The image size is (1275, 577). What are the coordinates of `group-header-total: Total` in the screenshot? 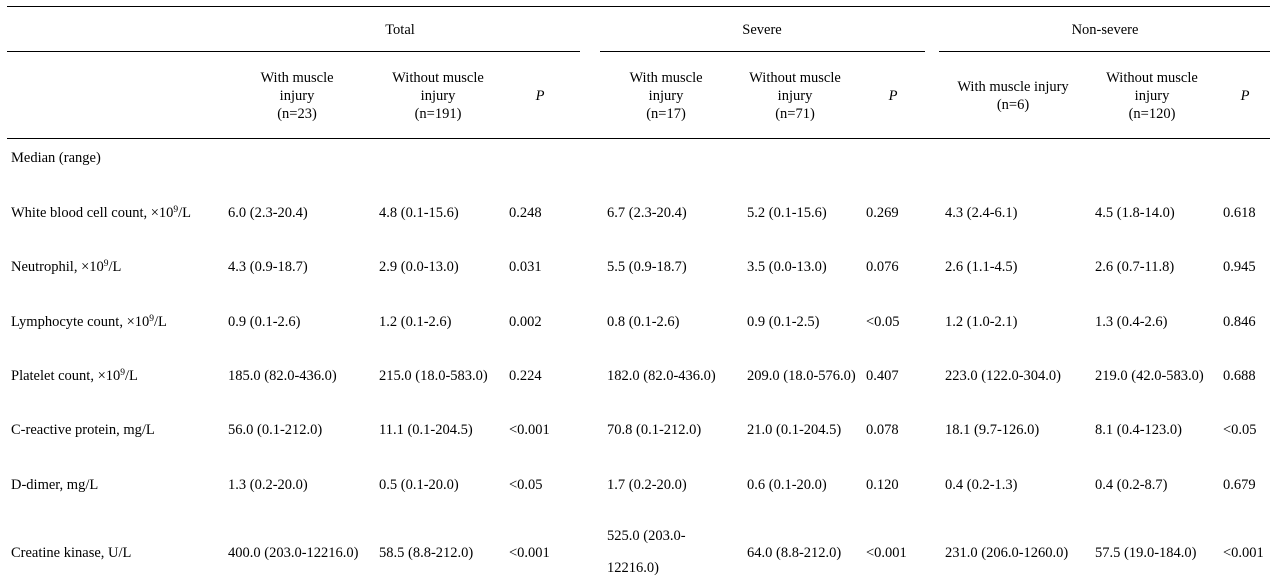 It's located at (400, 30).